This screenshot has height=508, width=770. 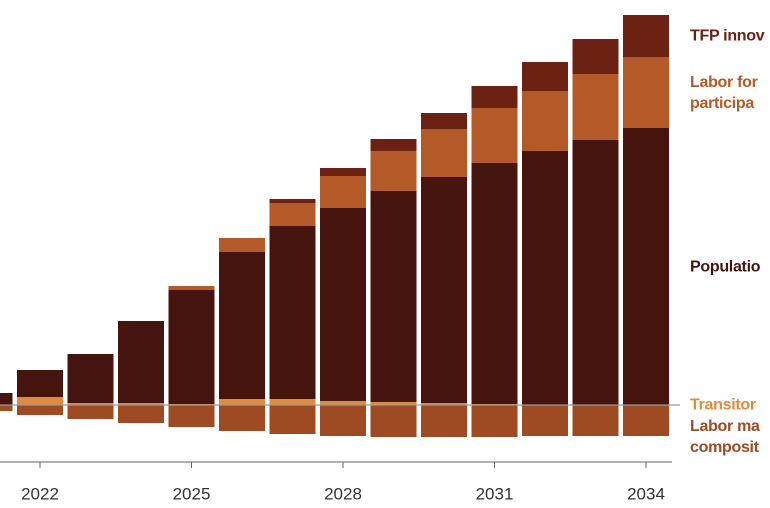 I want to click on series-label: Labor ma composit, so click(x=725, y=436).